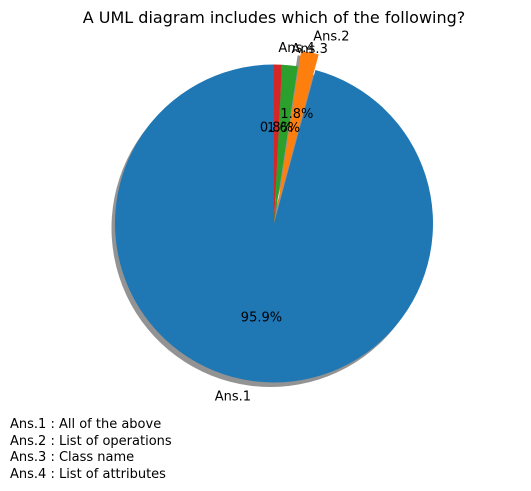  I want to click on slice-label-ans-4: Ans.4, so click(296, 48).